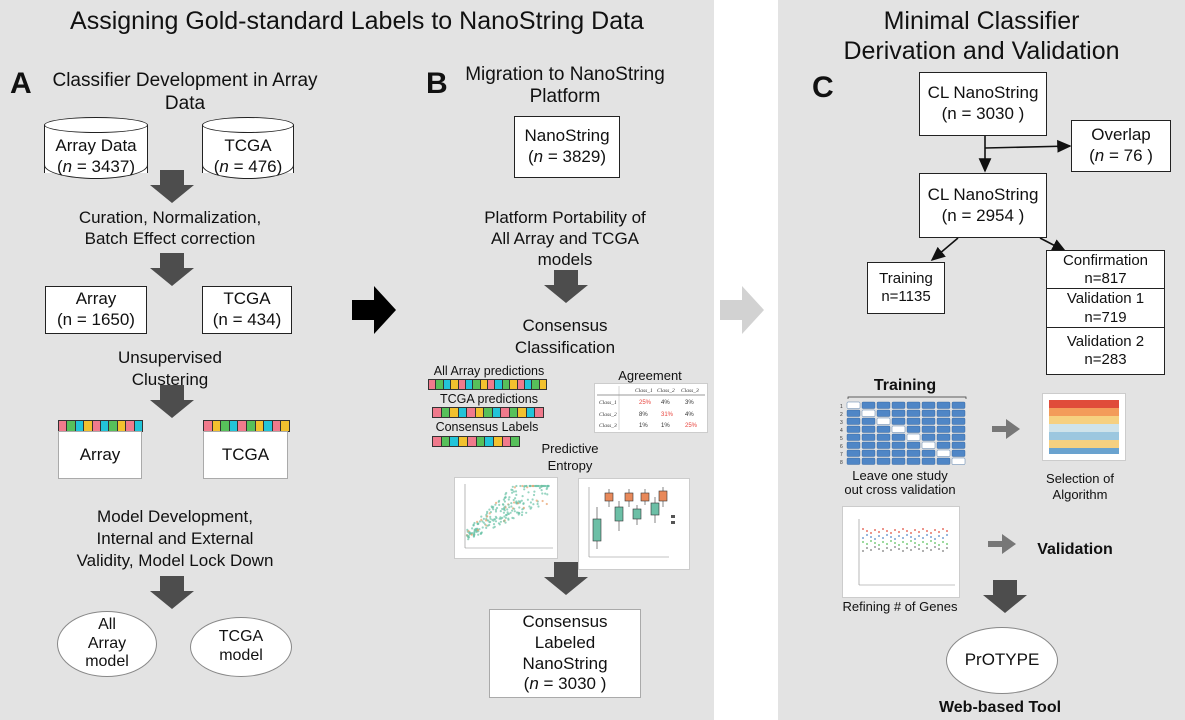 Image resolution: width=1185 pixels, height=720 pixels. What do you see at coordinates (841, 415) in the screenshot?
I see `grid-row-number: 2` at bounding box center [841, 415].